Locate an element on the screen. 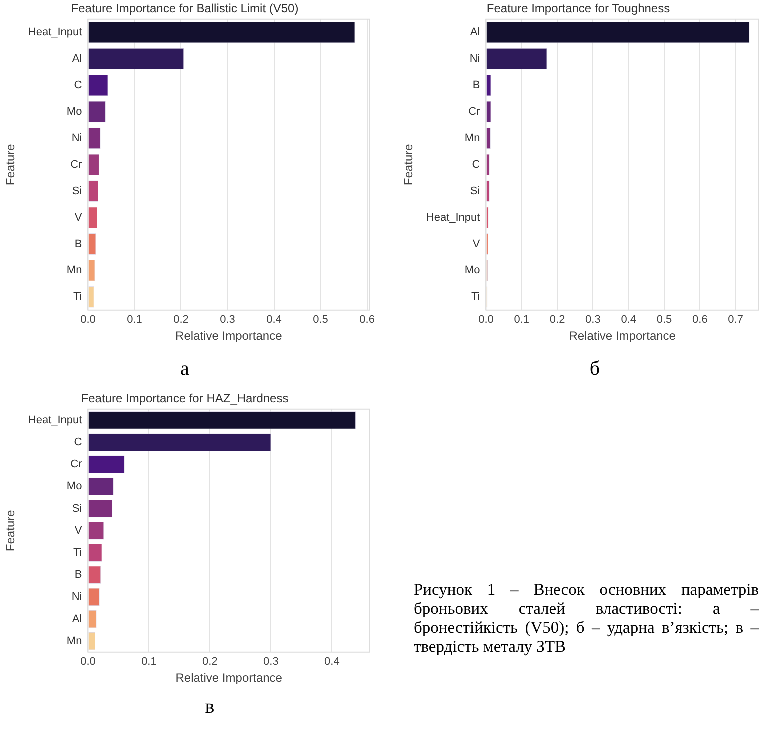 Image resolution: width=767 pixels, height=730 pixels. x-tick-label: 0.7 is located at coordinates (736, 320).